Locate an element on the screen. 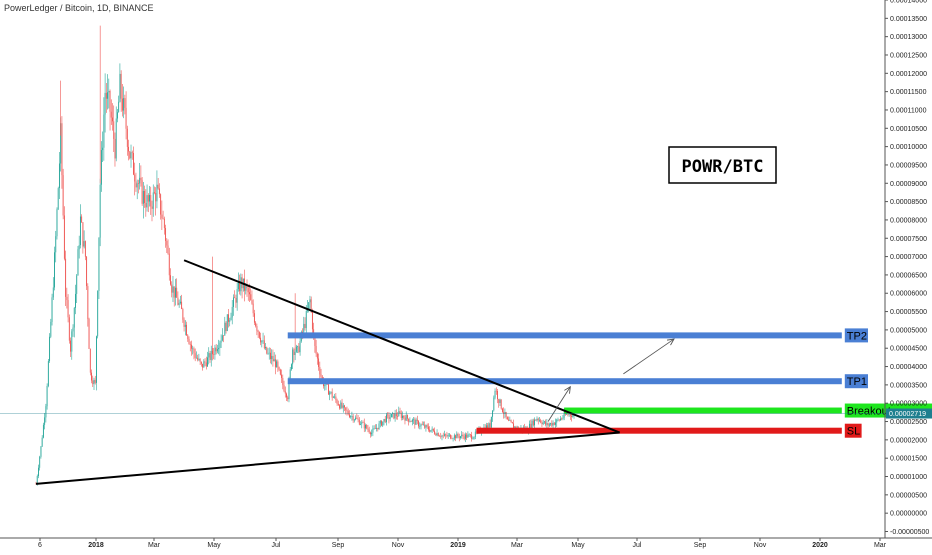  price-tick-label: 0.00008500 is located at coordinates (908, 202).